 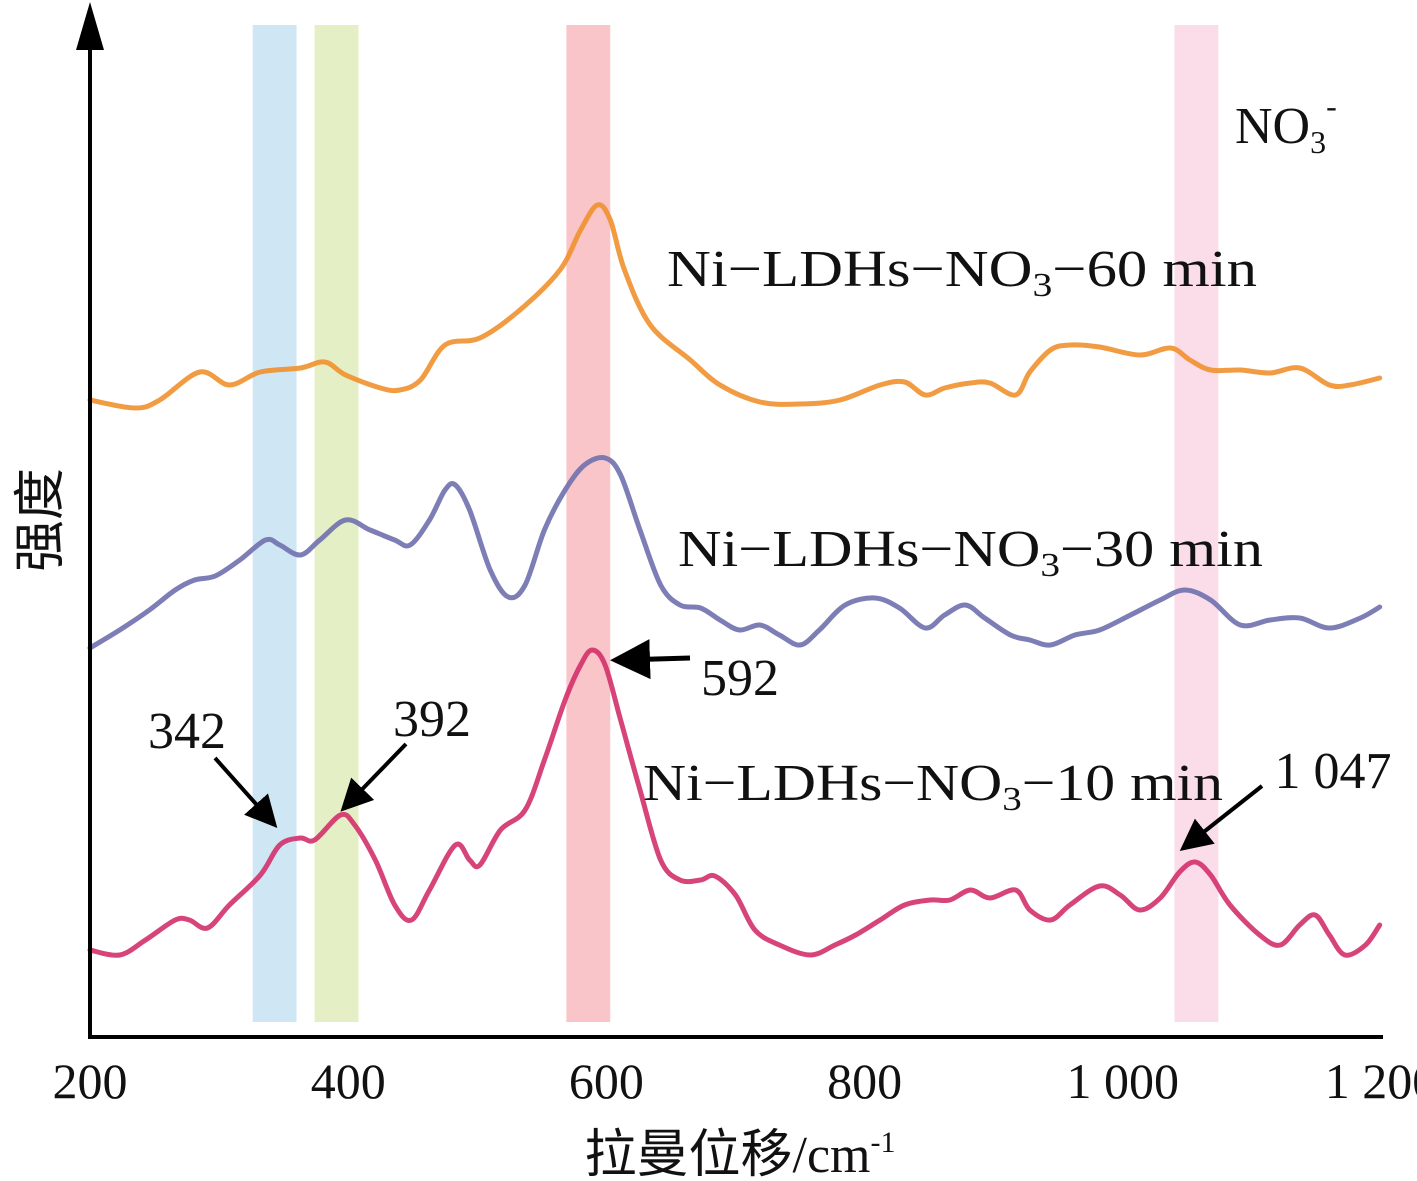 I want to click on x-tick-label: 1 000, so click(x=1123, y=1081).